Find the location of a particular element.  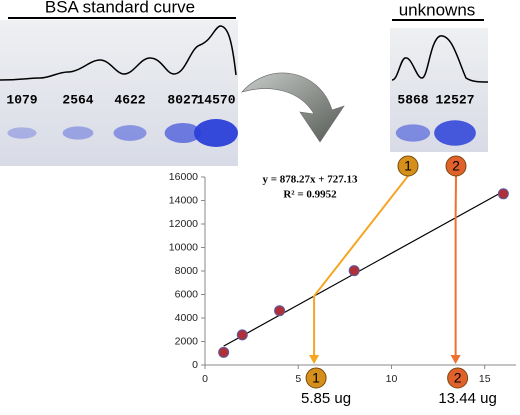

result-label: 5.85 ug is located at coordinates (326, 398).